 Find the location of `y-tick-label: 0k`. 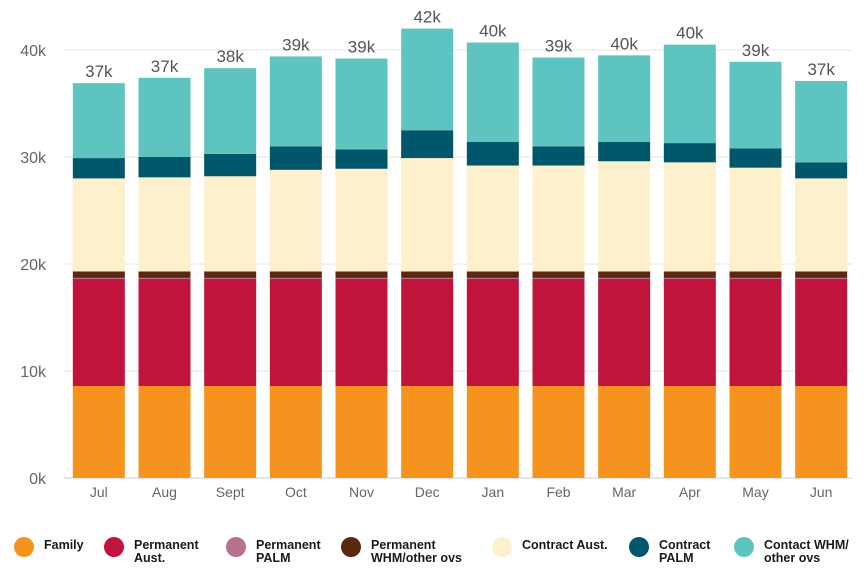

y-tick-label: 0k is located at coordinates (38, 479).